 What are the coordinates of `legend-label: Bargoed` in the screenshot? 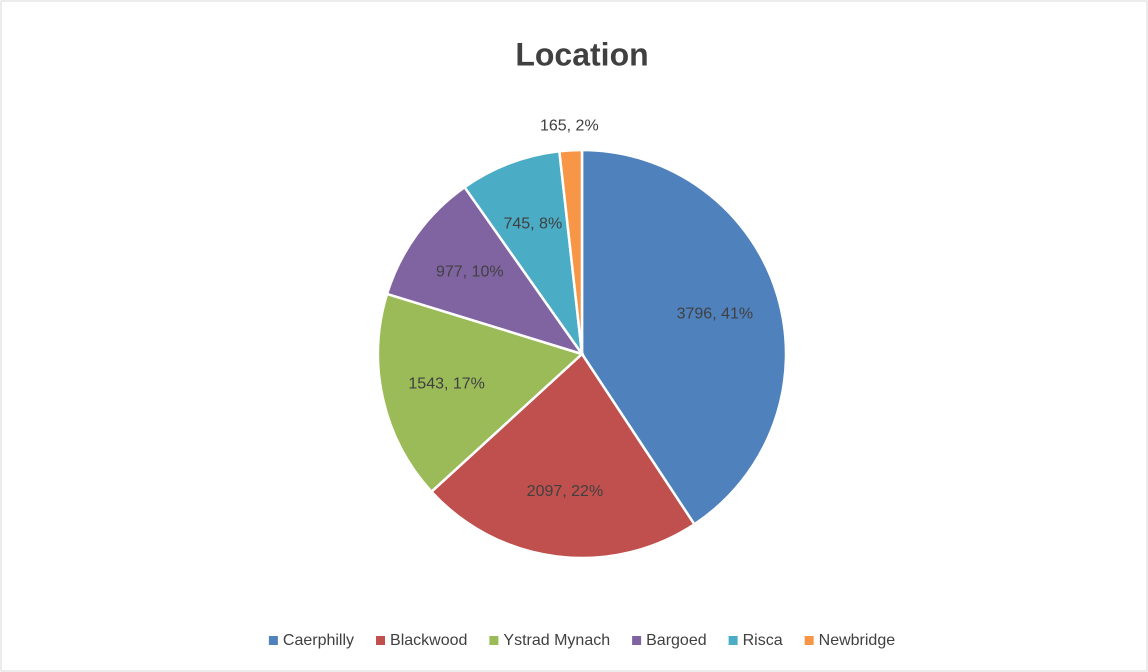 It's located at (676, 640).